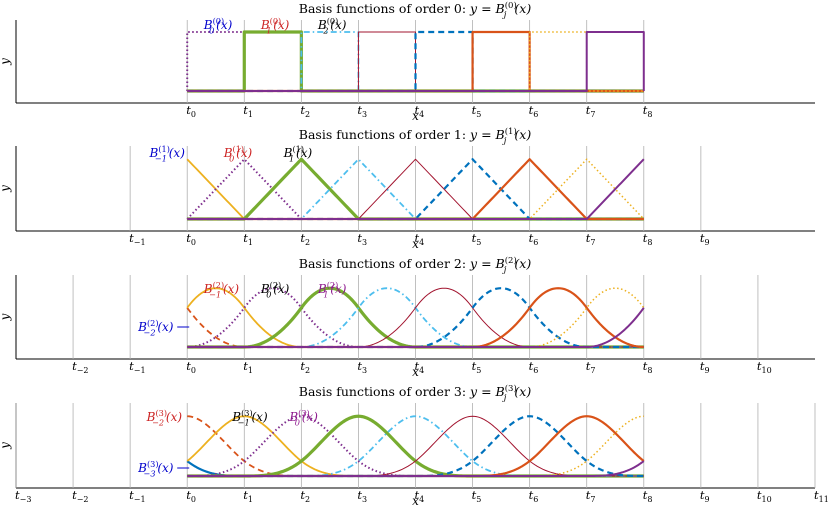  What do you see at coordinates (332, 290) in the screenshot?
I see `series-annotation: B(2) 1 (x)` at bounding box center [332, 290].